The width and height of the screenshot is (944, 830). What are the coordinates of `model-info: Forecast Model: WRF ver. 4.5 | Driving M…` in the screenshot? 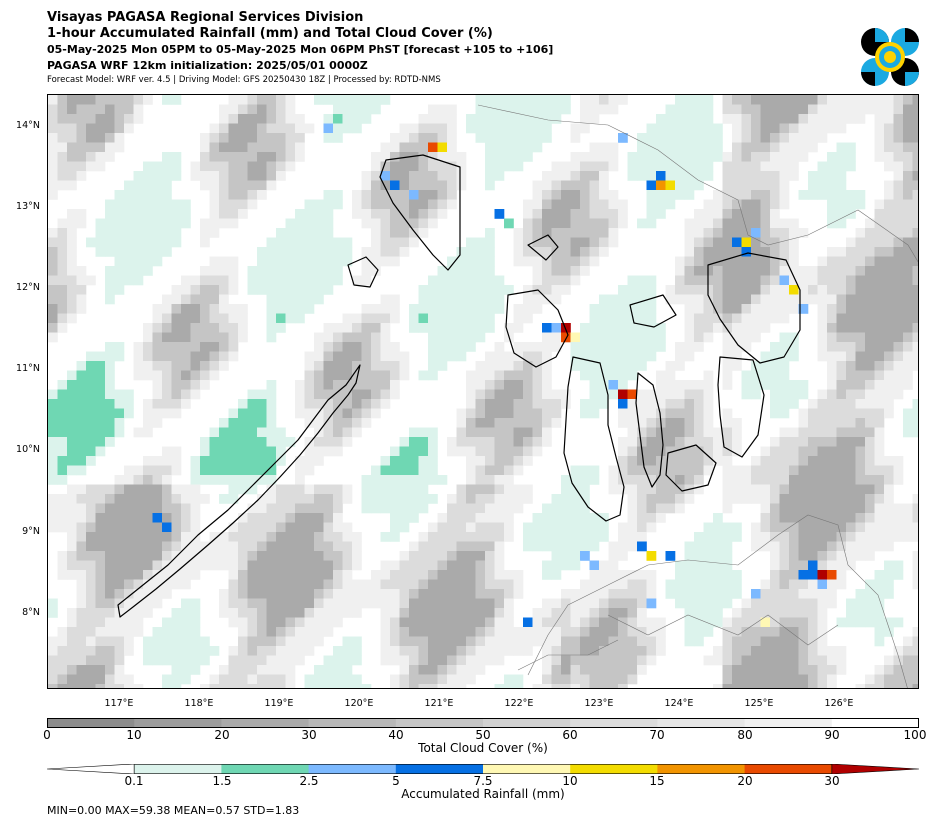 It's located at (244, 80).